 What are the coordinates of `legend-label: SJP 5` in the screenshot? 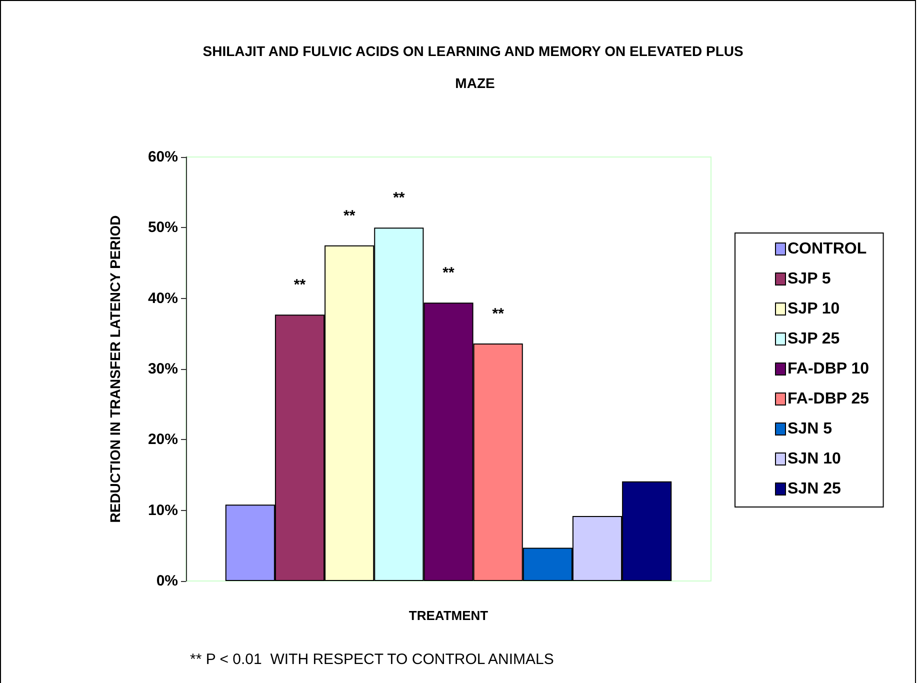 It's located at (809, 279).